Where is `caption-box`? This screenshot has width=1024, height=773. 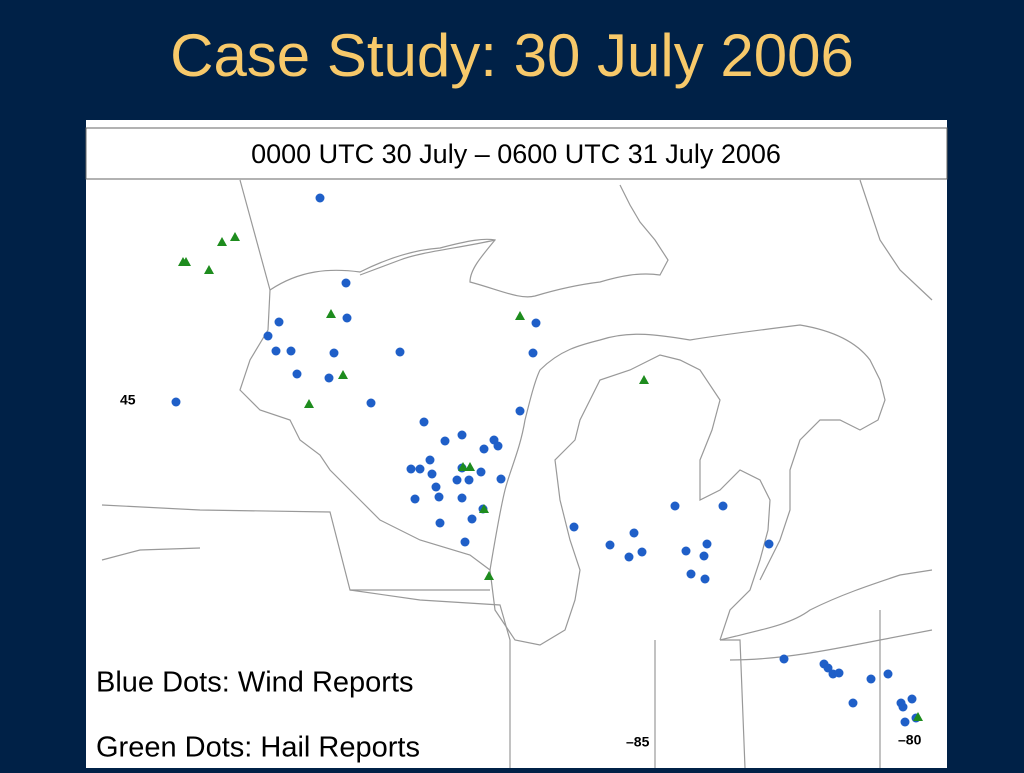 caption-box is located at coordinates (516, 153).